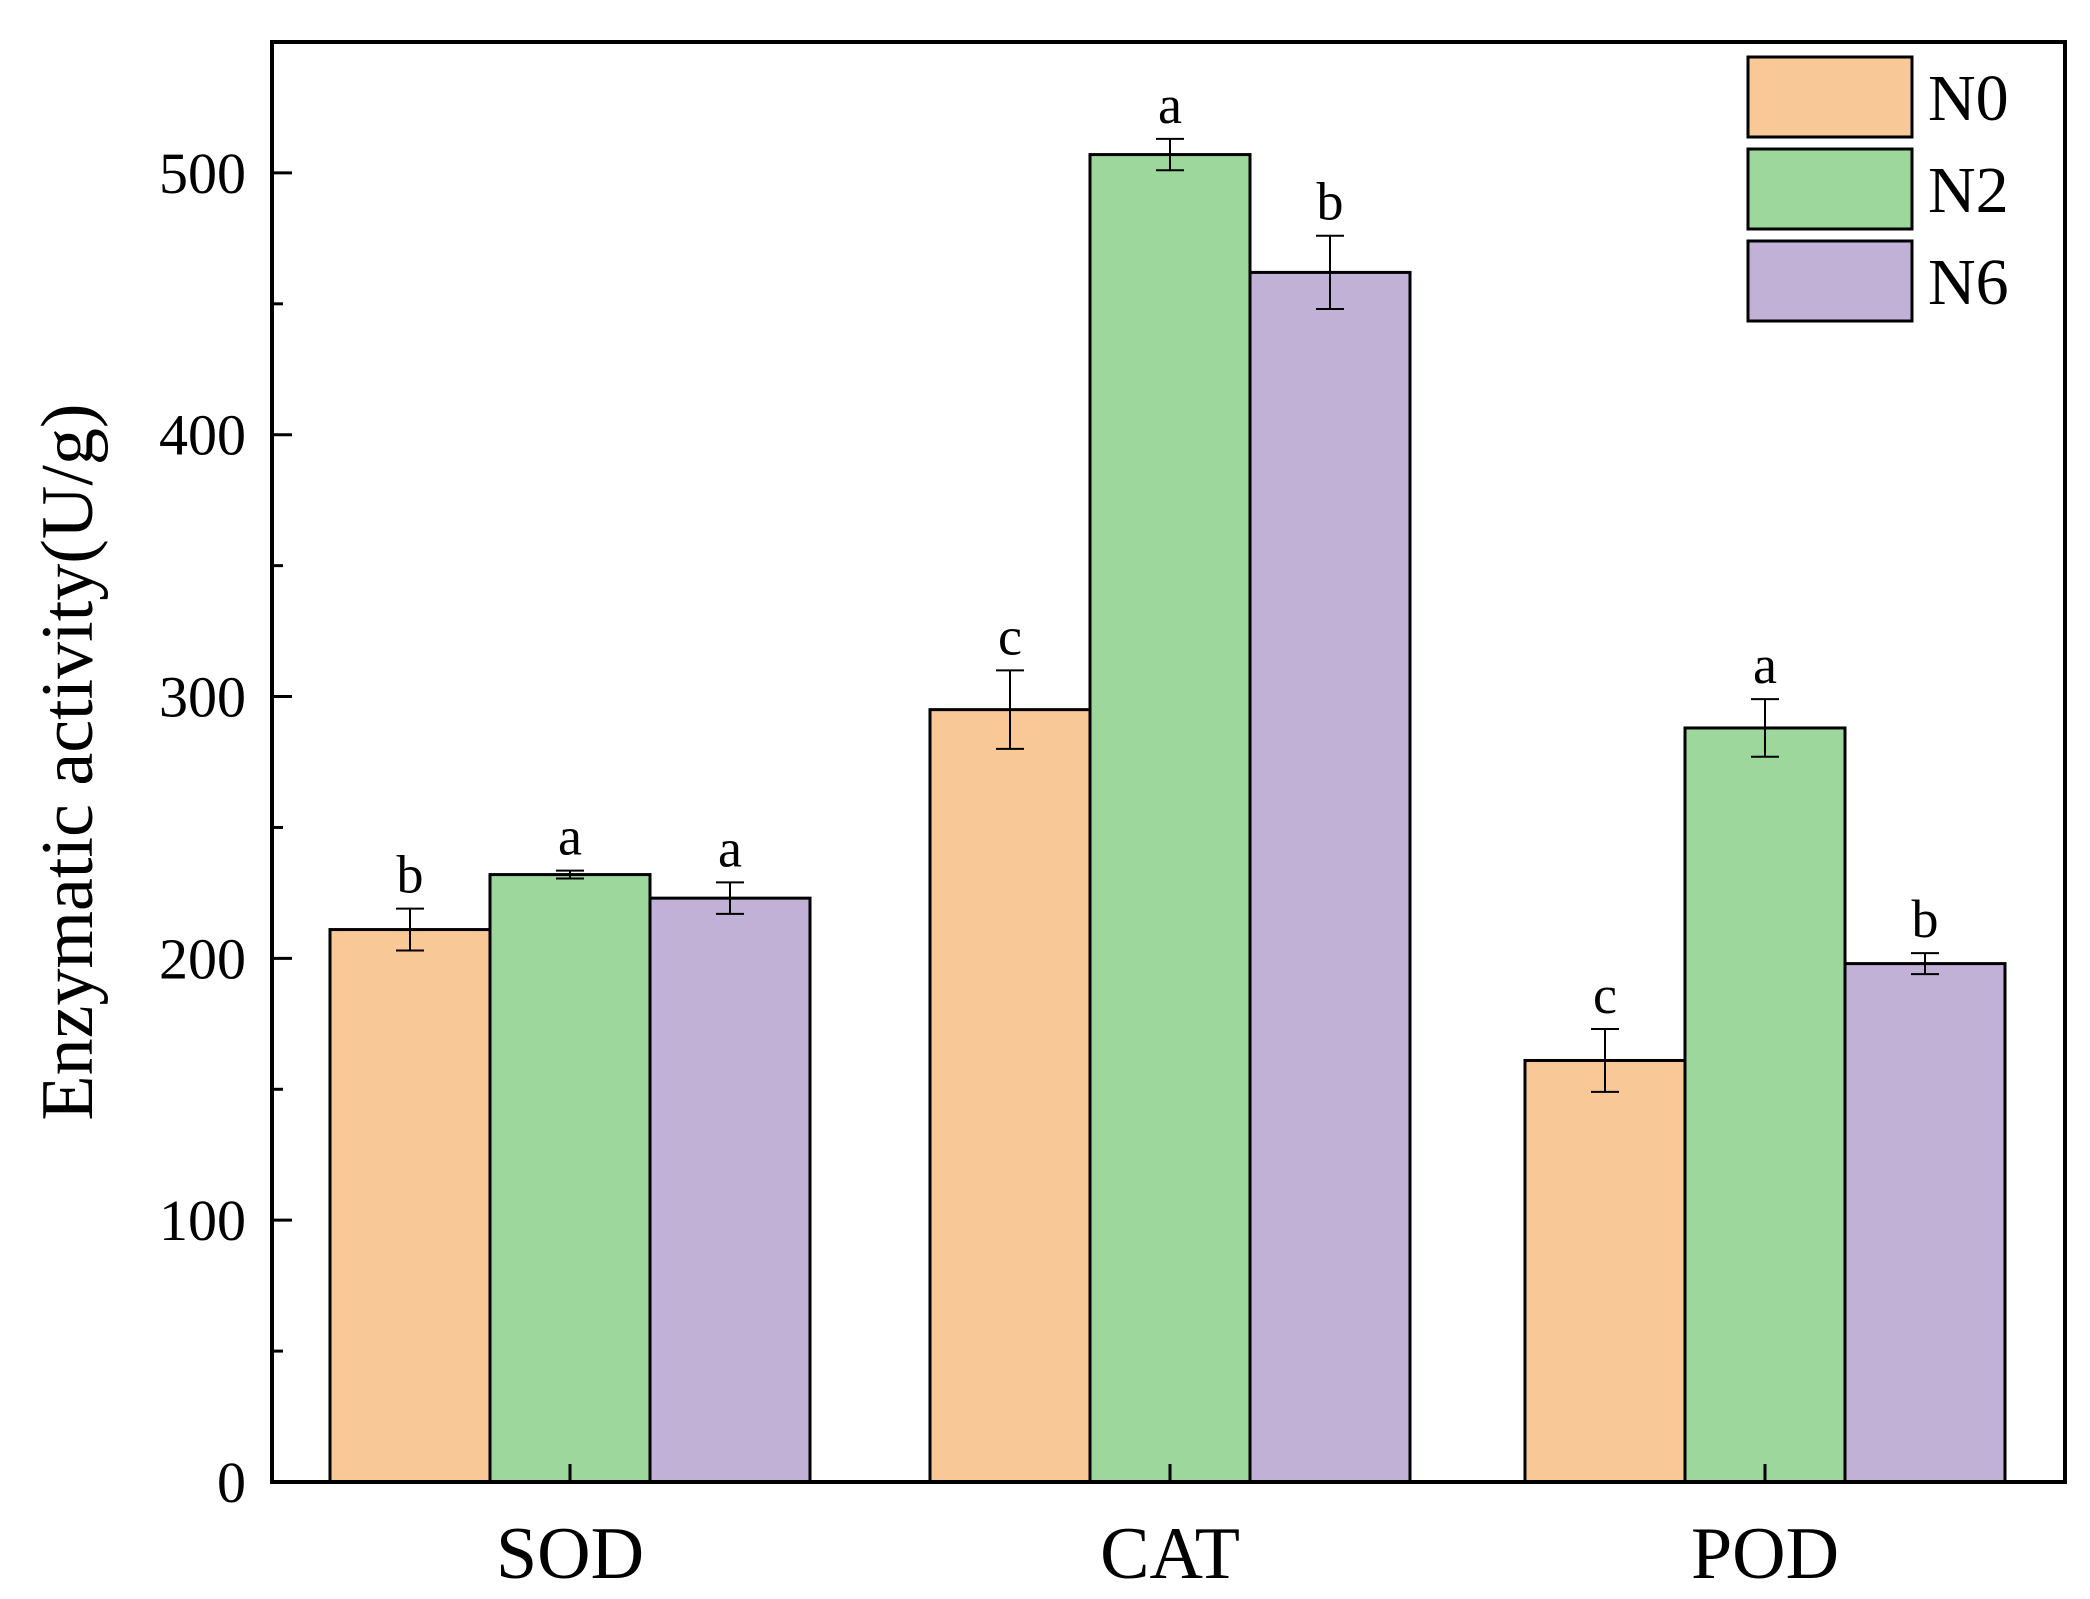 This screenshot has height=1599, width=2090. Describe the element at coordinates (1330, 877) in the screenshot. I see `bar-n6-cat` at that location.